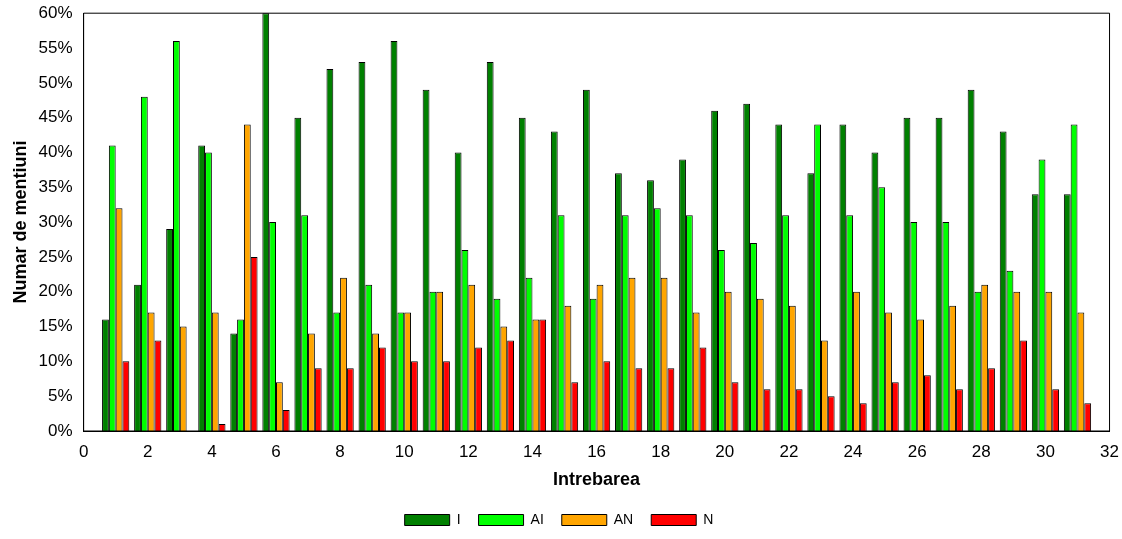  I want to click on x-tick-label: 0, so click(83, 451).